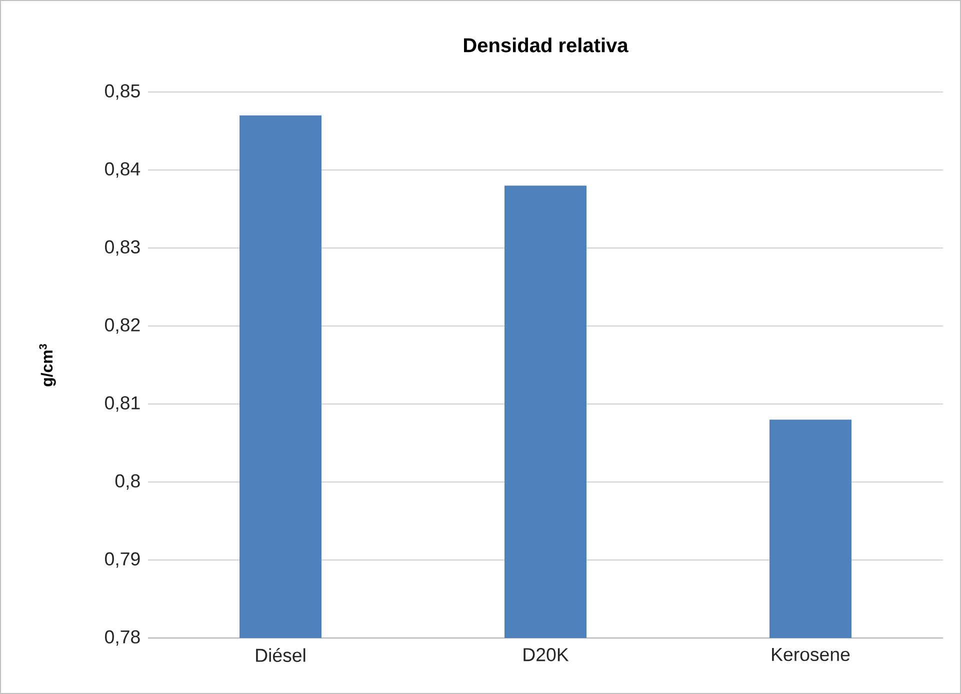  Describe the element at coordinates (546, 655) in the screenshot. I see `x-tick-label: D20K` at that location.